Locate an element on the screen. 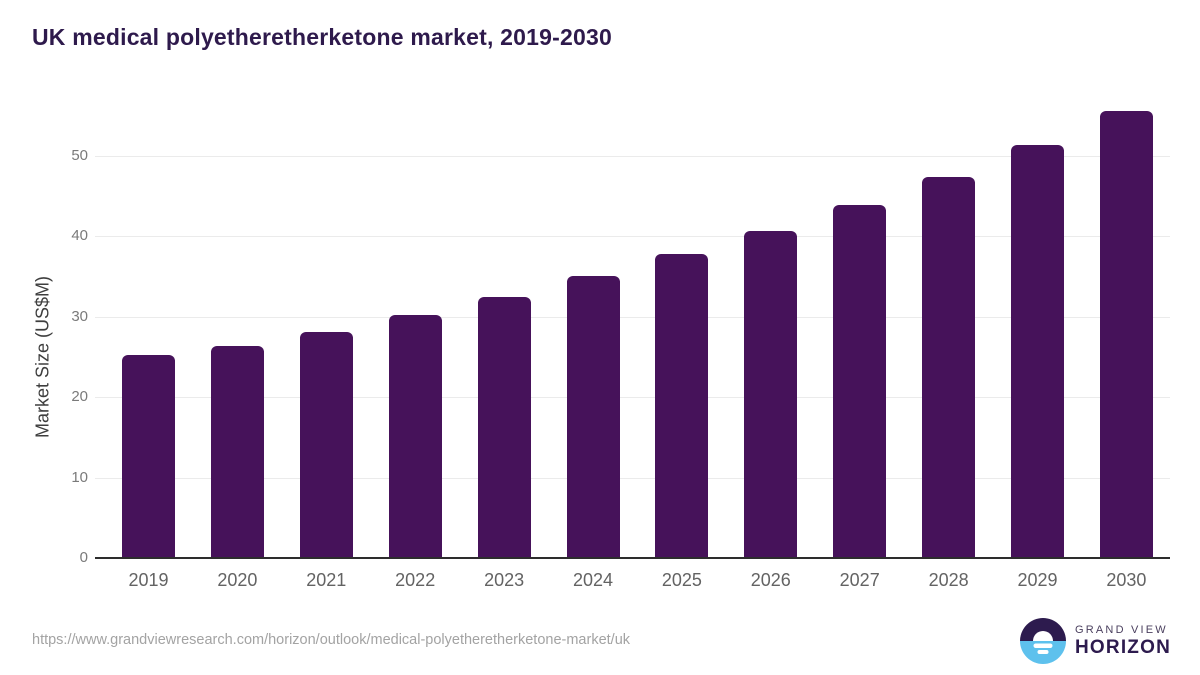  brand-logo: GRAND VIEW HORIZON is located at coordinates (1095, 641).